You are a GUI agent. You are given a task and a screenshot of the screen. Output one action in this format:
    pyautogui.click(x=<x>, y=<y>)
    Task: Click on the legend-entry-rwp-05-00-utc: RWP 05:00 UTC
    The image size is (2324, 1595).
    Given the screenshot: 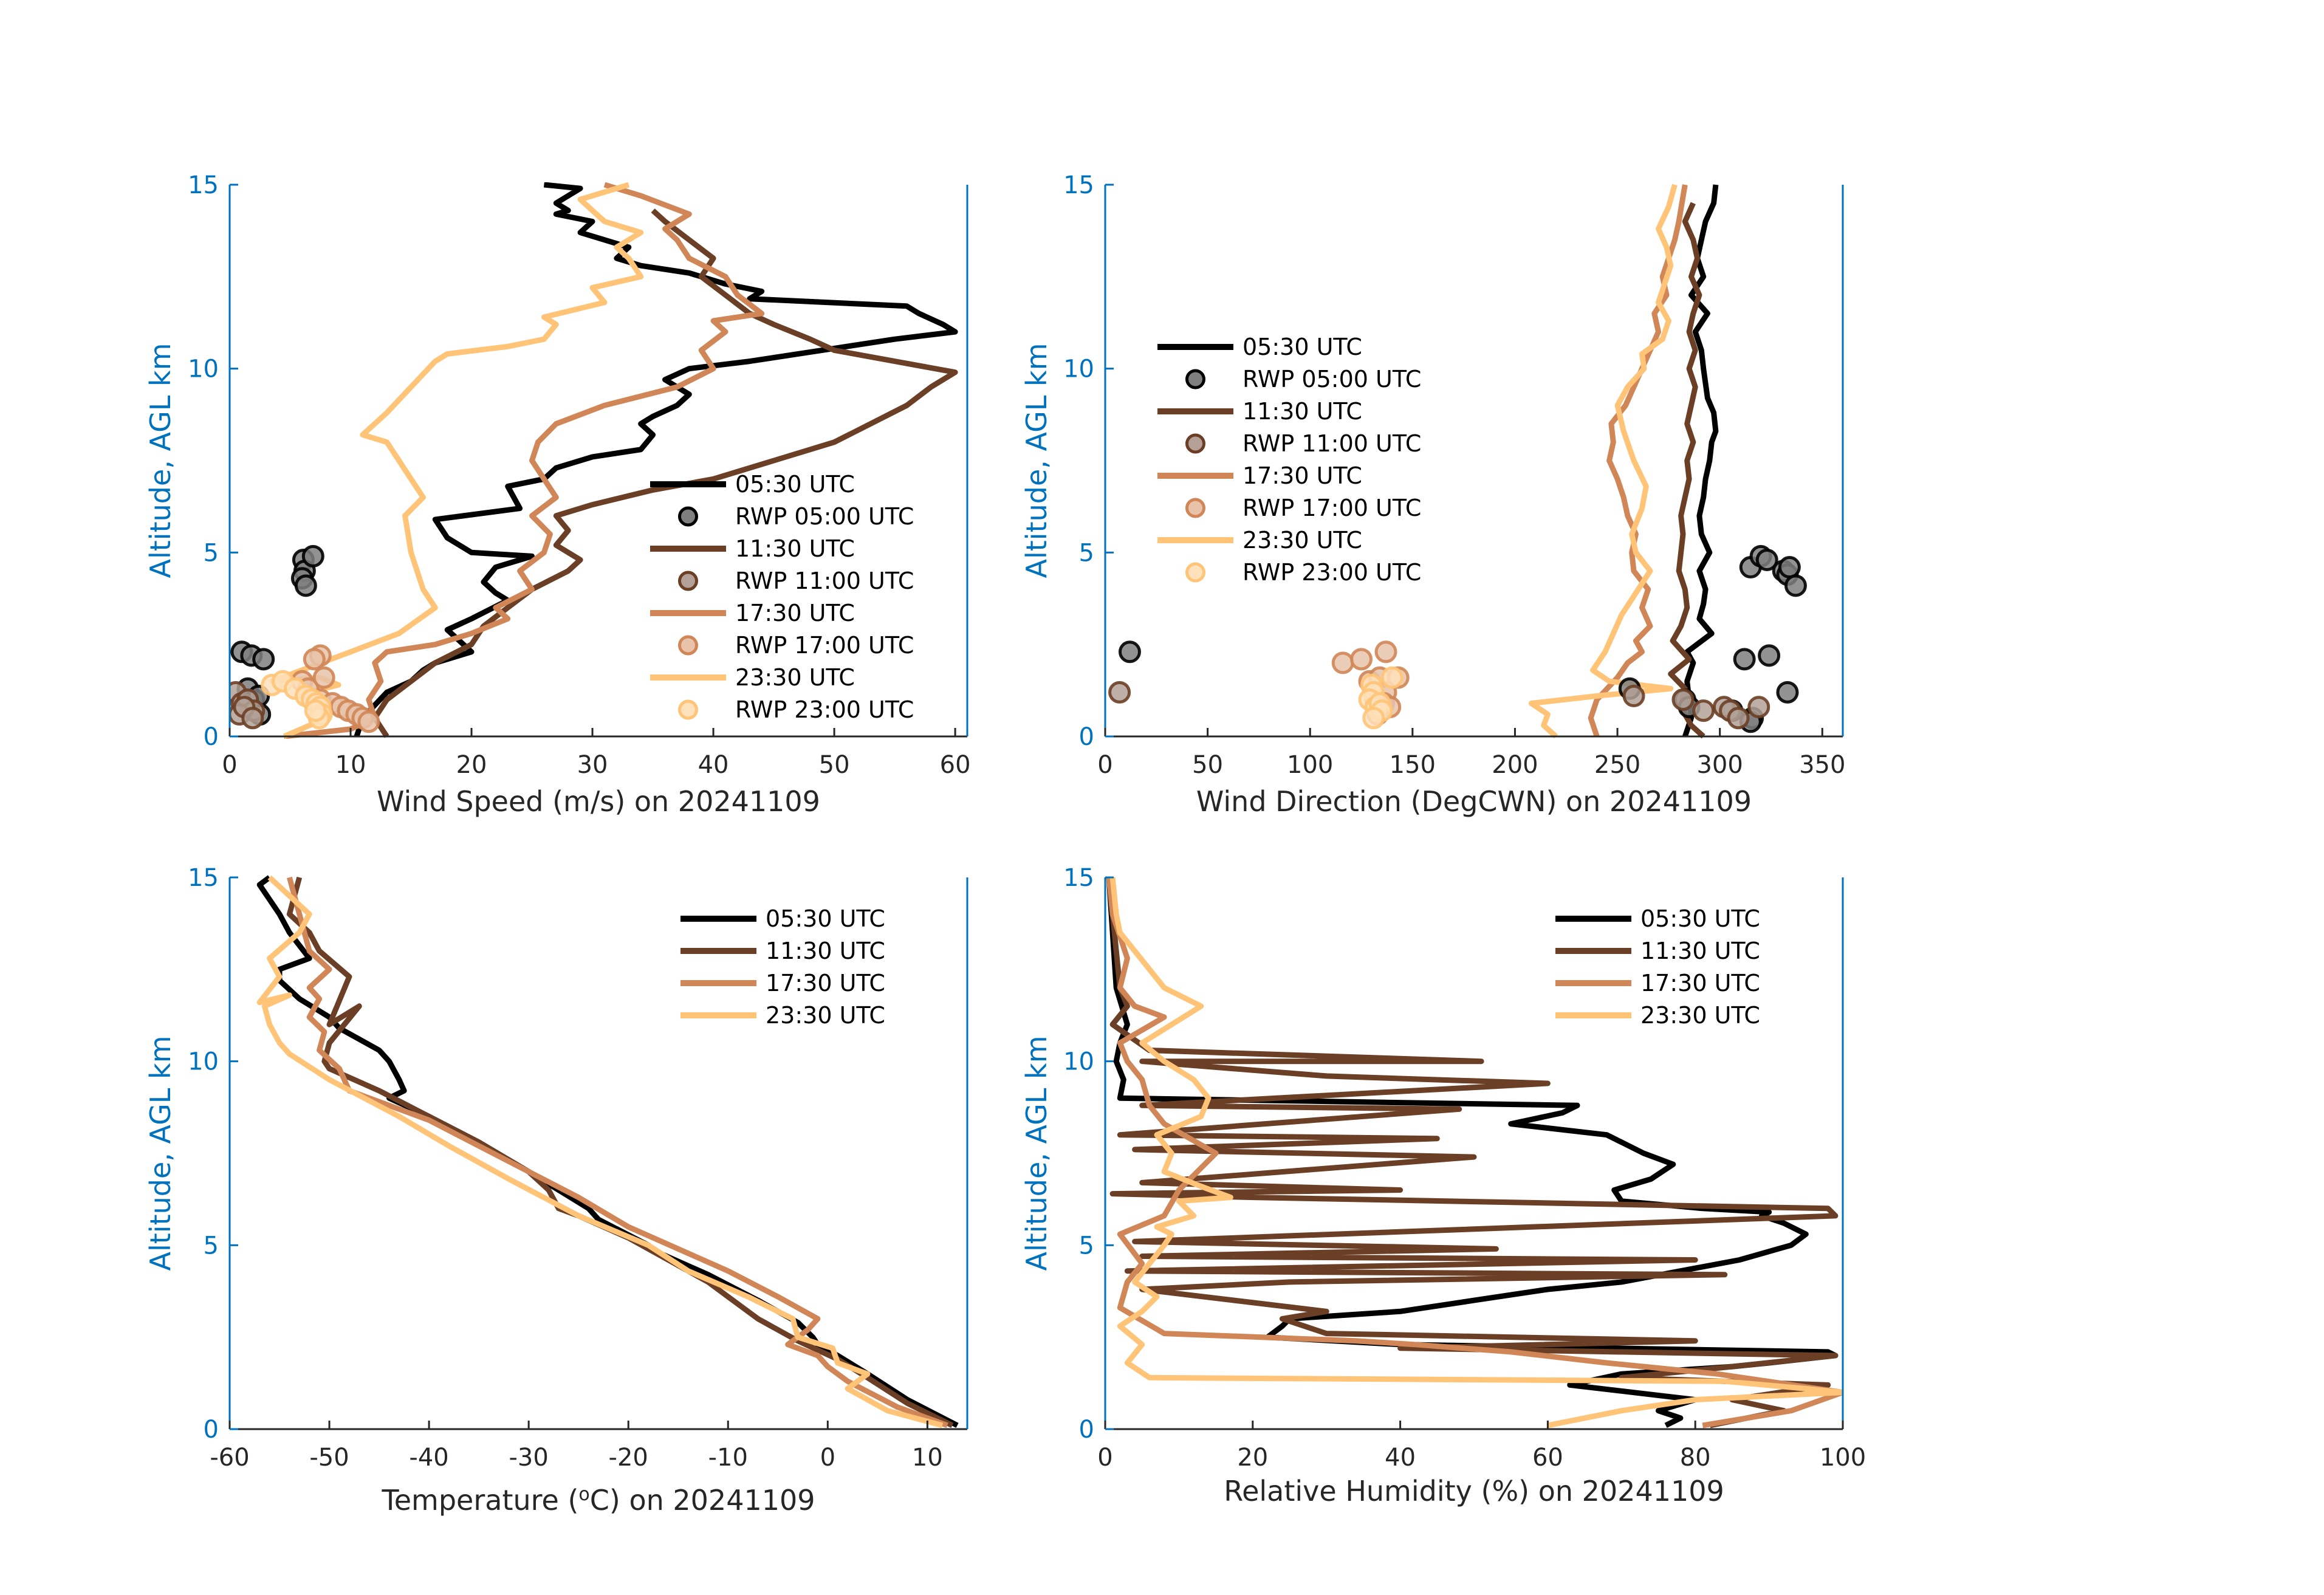 What is the action you would take?
    pyautogui.click(x=796, y=516)
    